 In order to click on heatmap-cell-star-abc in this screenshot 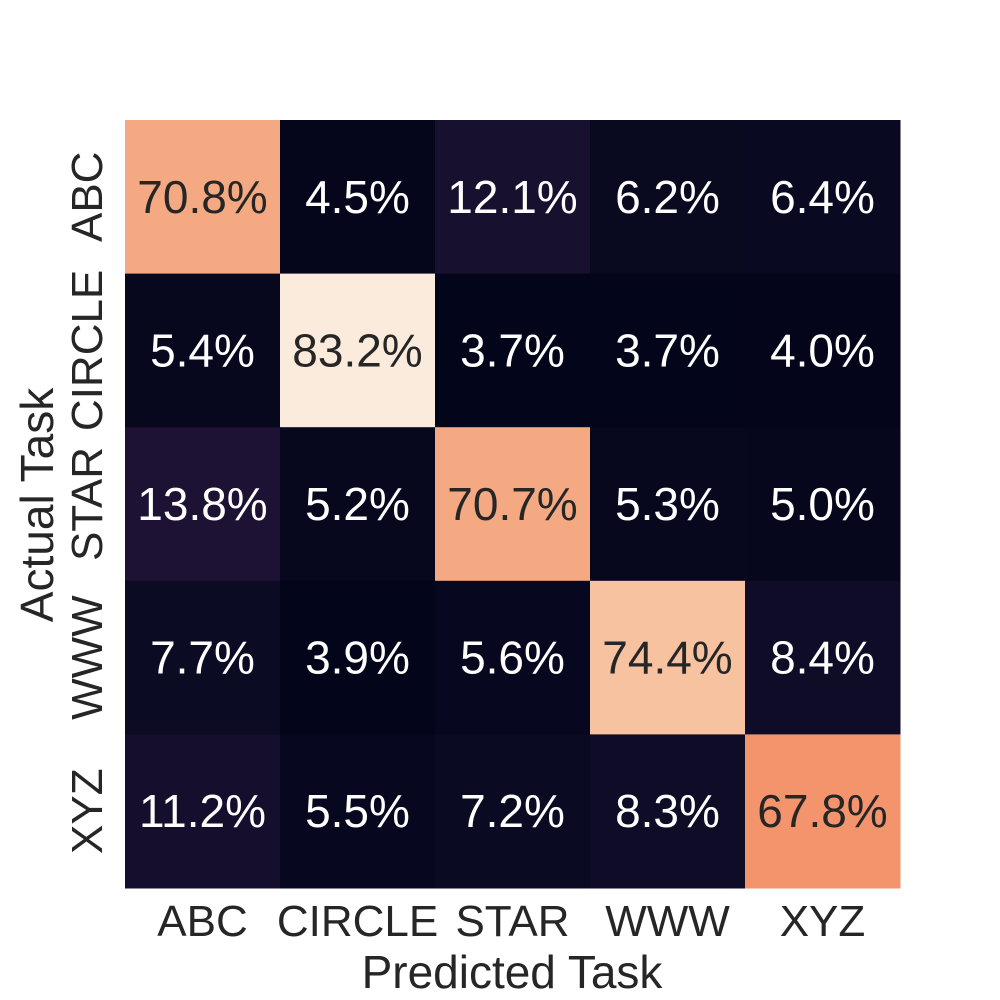, I will do `click(203, 504)`.